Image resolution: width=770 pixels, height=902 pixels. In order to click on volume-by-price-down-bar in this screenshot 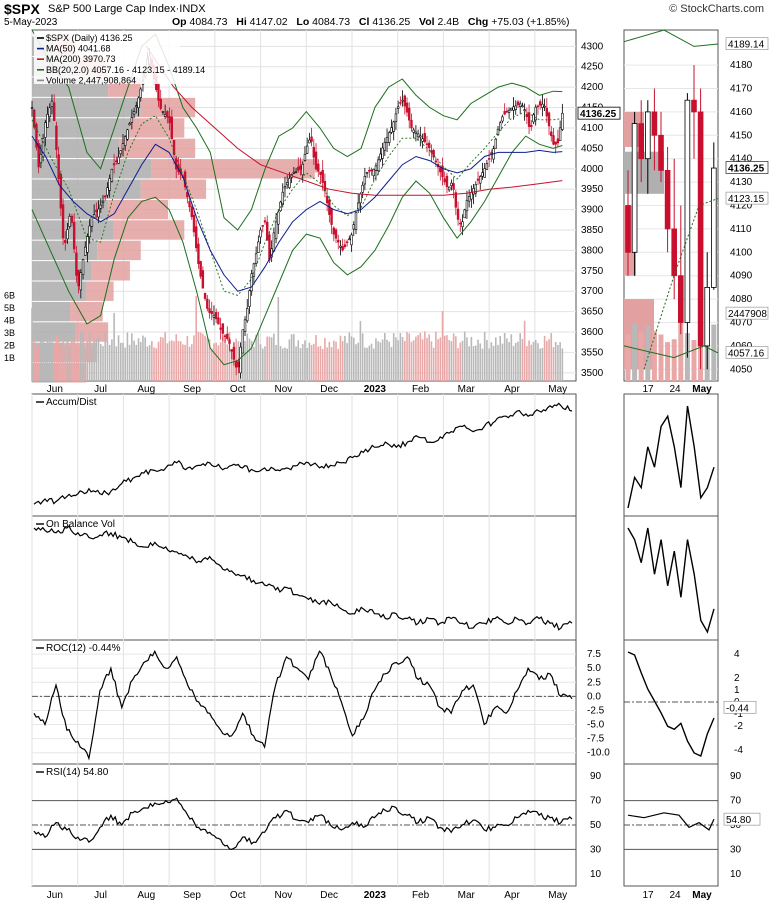, I will do `click(157, 128)`.